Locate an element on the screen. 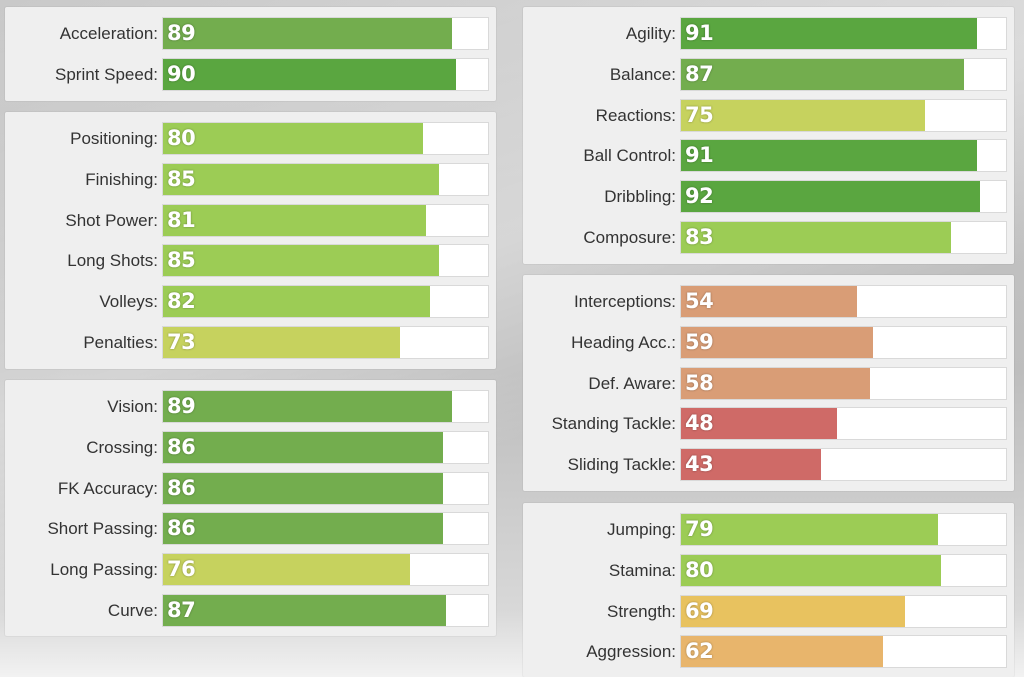 The height and width of the screenshot is (677, 1024). stat-value: 54 is located at coordinates (699, 301).